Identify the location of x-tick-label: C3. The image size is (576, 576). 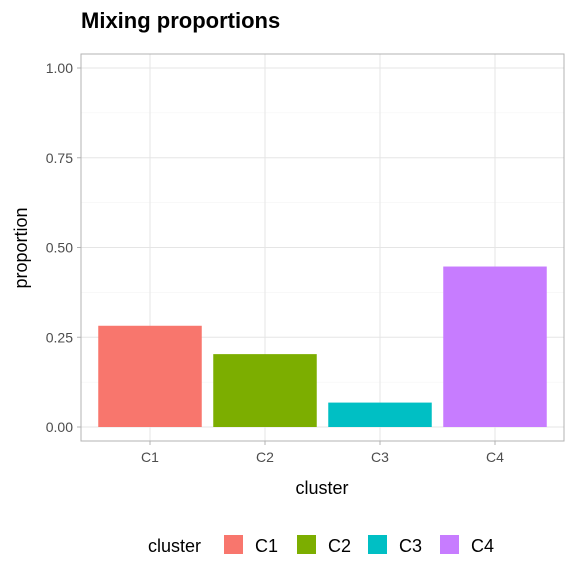
(380, 457).